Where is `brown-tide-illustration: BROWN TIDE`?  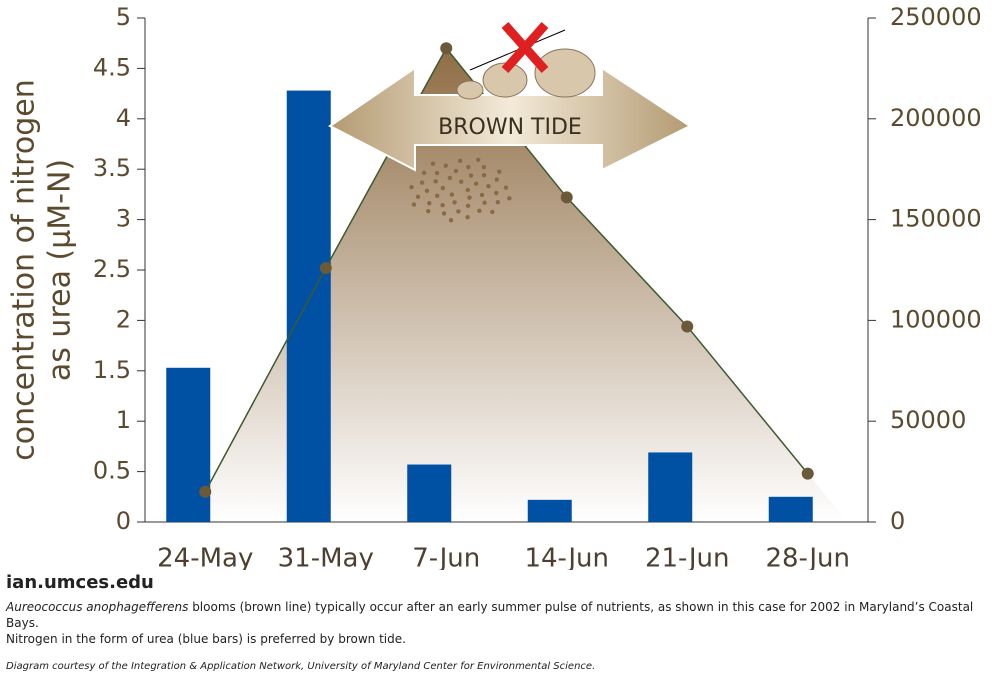 brown-tide-illustration: BROWN TIDE is located at coordinates (510, 122).